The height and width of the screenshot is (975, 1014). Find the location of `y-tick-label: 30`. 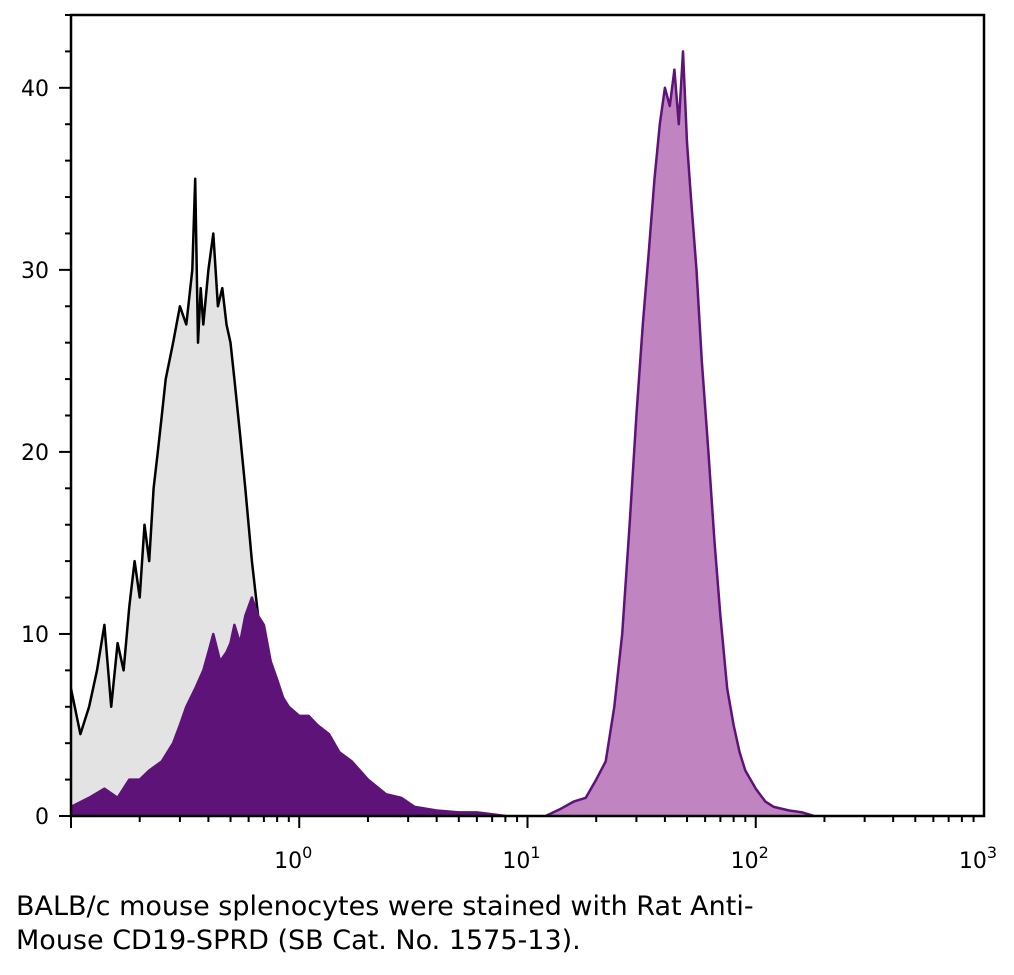

y-tick-label: 30 is located at coordinates (35, 271).